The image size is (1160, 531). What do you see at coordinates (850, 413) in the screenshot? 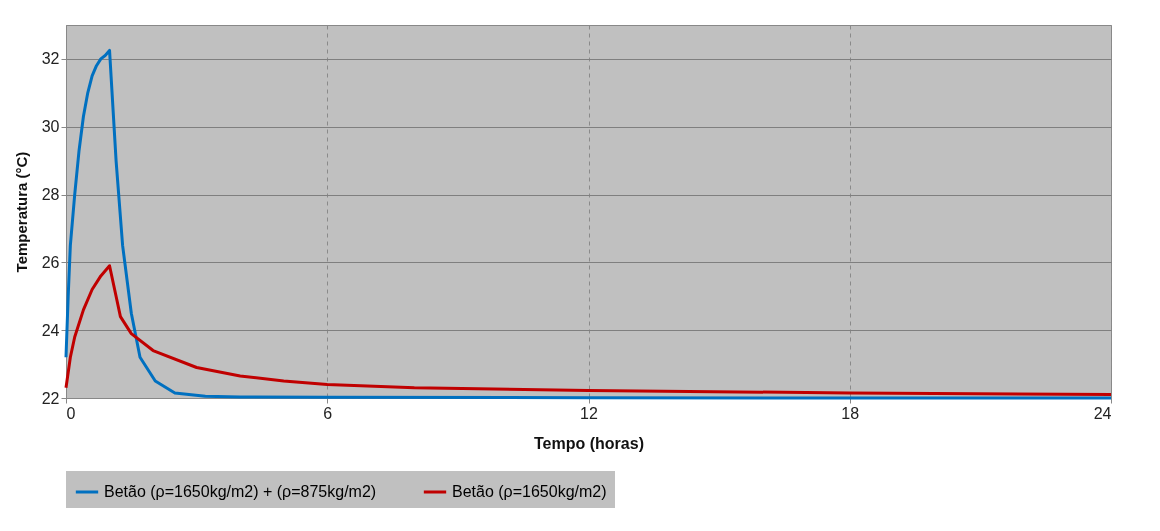
I see `x-tick-label: 18` at bounding box center [850, 413].